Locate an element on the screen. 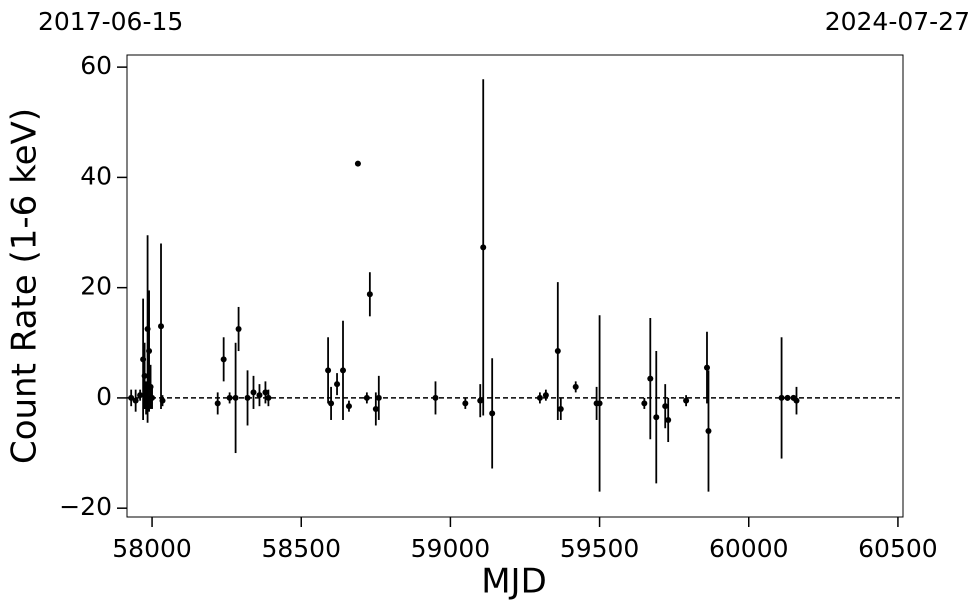 Image resolution: width=980 pixels, height=613 pixels. y-axis-label: Count Rate (1-6 keV) is located at coordinates (25, 286).